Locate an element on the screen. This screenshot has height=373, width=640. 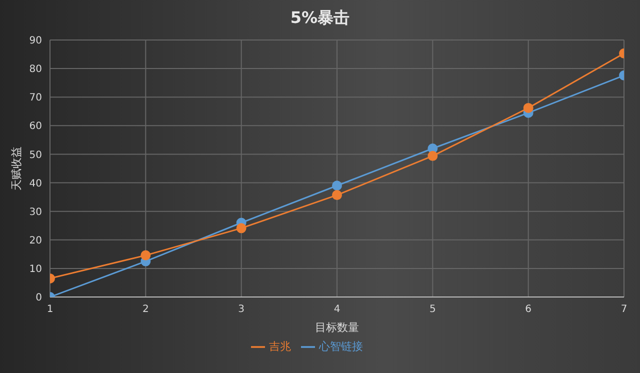
x-tick-label: 7 is located at coordinates (624, 310).